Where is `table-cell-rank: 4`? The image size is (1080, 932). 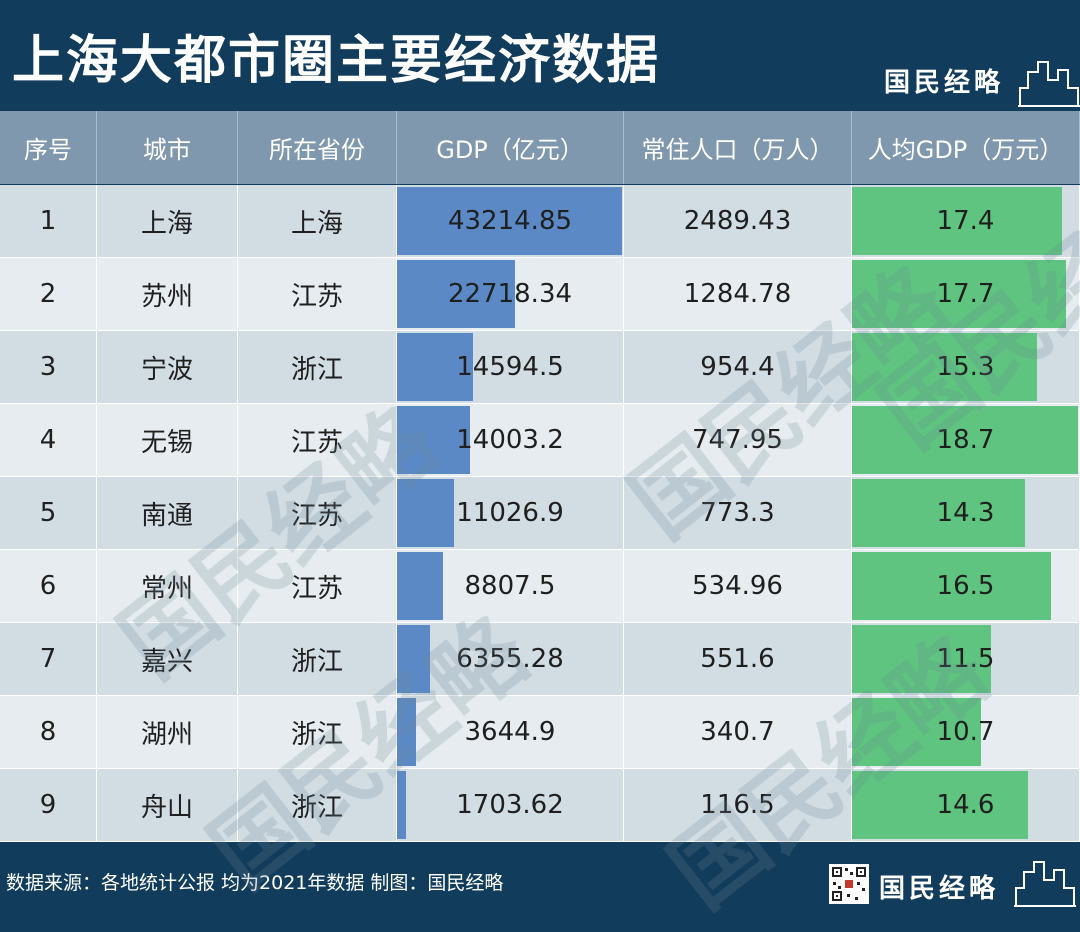
table-cell-rank: 4 is located at coordinates (48, 440).